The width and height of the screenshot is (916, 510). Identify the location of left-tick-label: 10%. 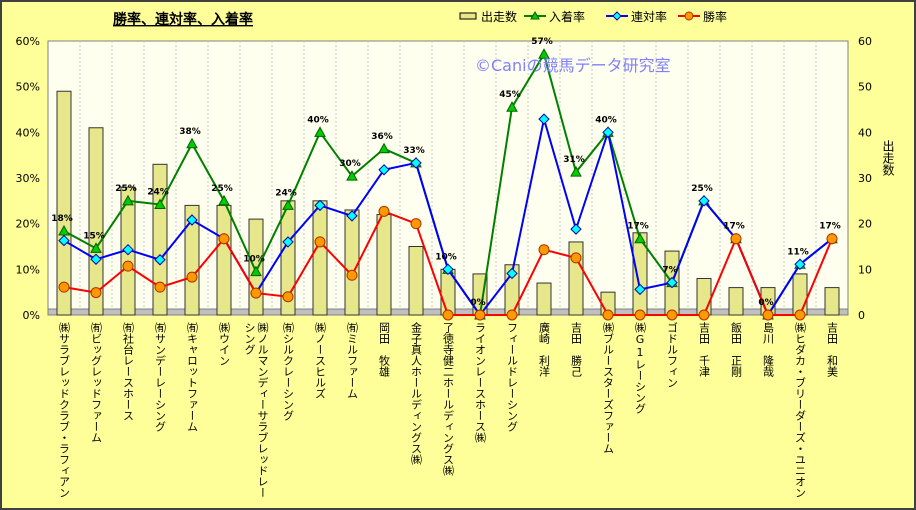
(28, 269).